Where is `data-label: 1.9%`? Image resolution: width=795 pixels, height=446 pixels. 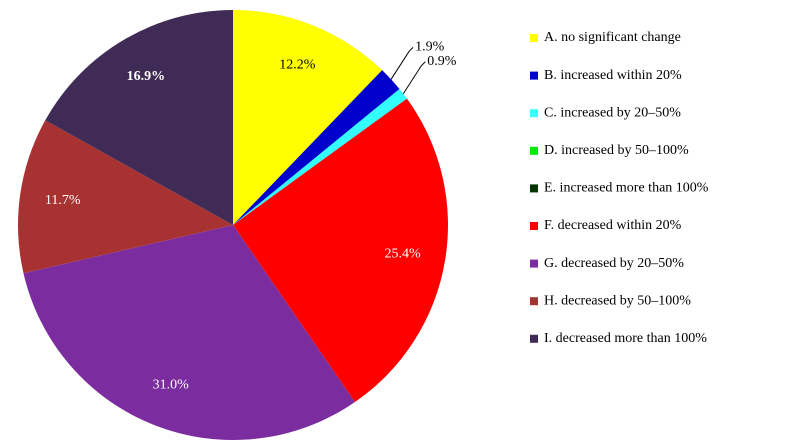 data-label: 1.9% is located at coordinates (430, 47).